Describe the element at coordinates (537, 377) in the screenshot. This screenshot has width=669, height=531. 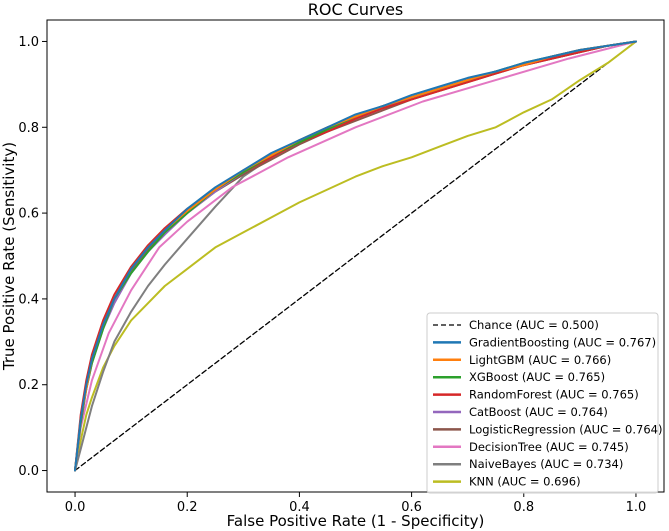
I see `legend-label: XGBoost (AUC = 0.765)` at that location.